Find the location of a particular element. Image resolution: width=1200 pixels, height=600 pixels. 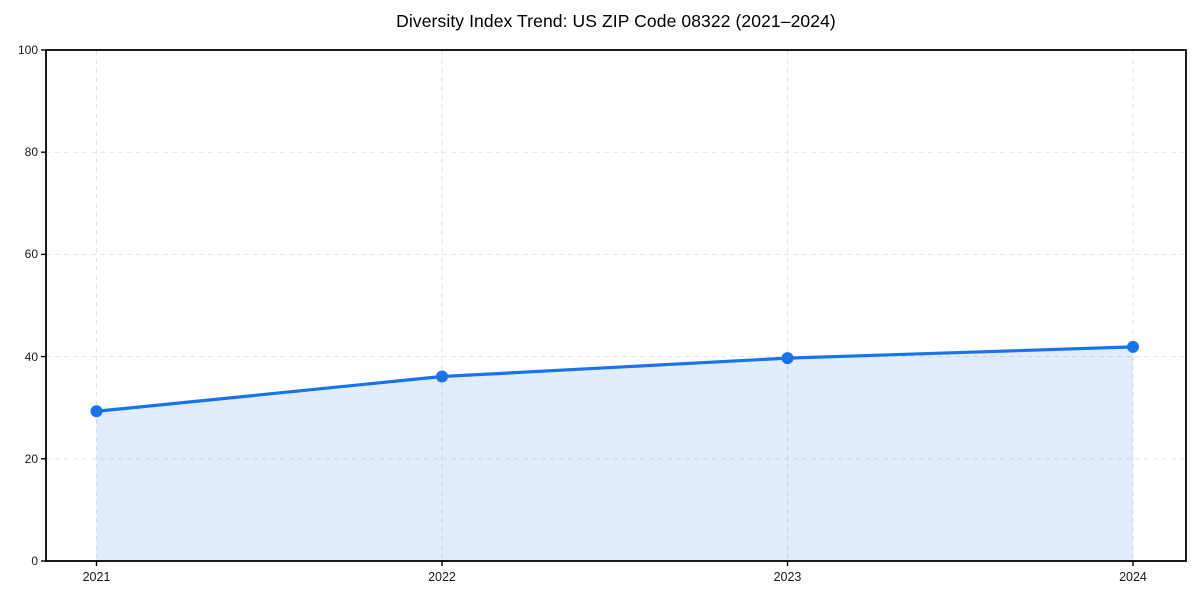

data-point-2022 is located at coordinates (441, 376).